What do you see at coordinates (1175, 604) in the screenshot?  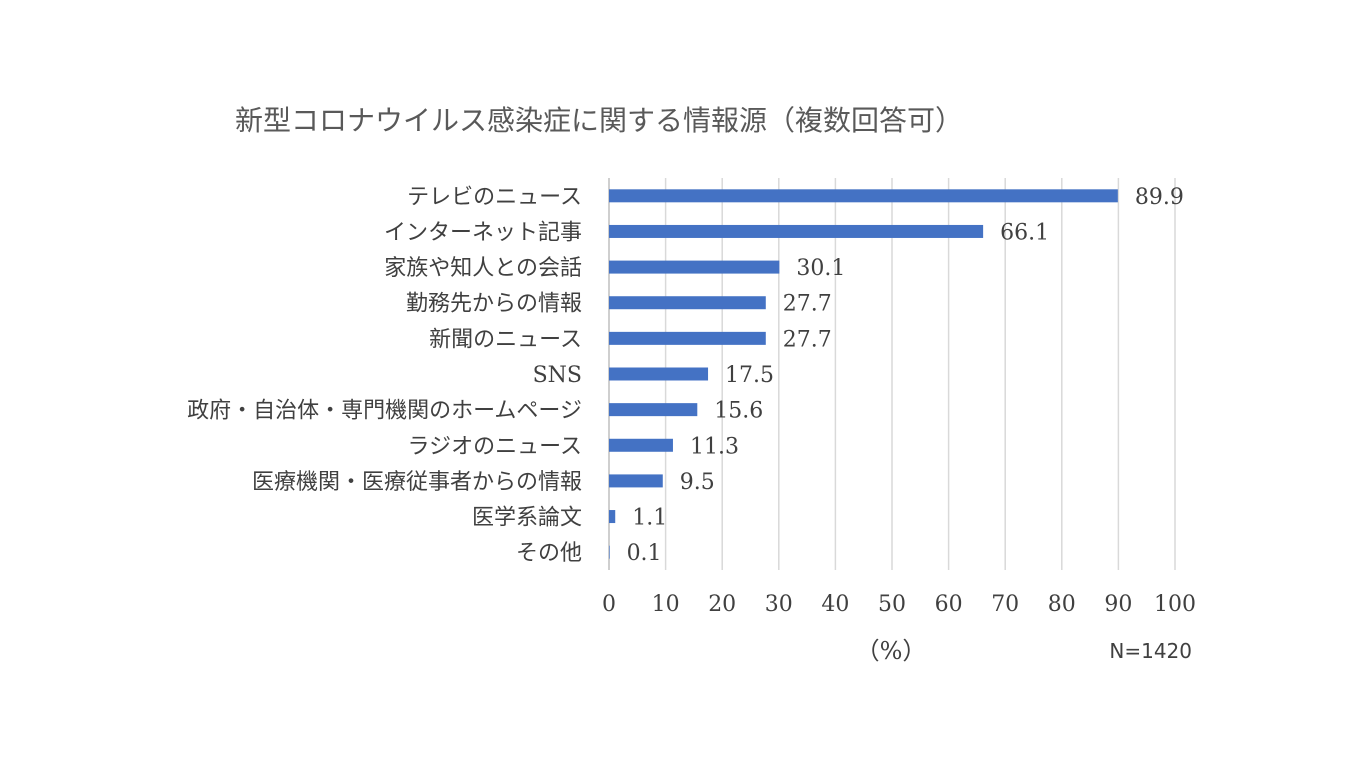 I see `x-tick-label: 100` at bounding box center [1175, 604].